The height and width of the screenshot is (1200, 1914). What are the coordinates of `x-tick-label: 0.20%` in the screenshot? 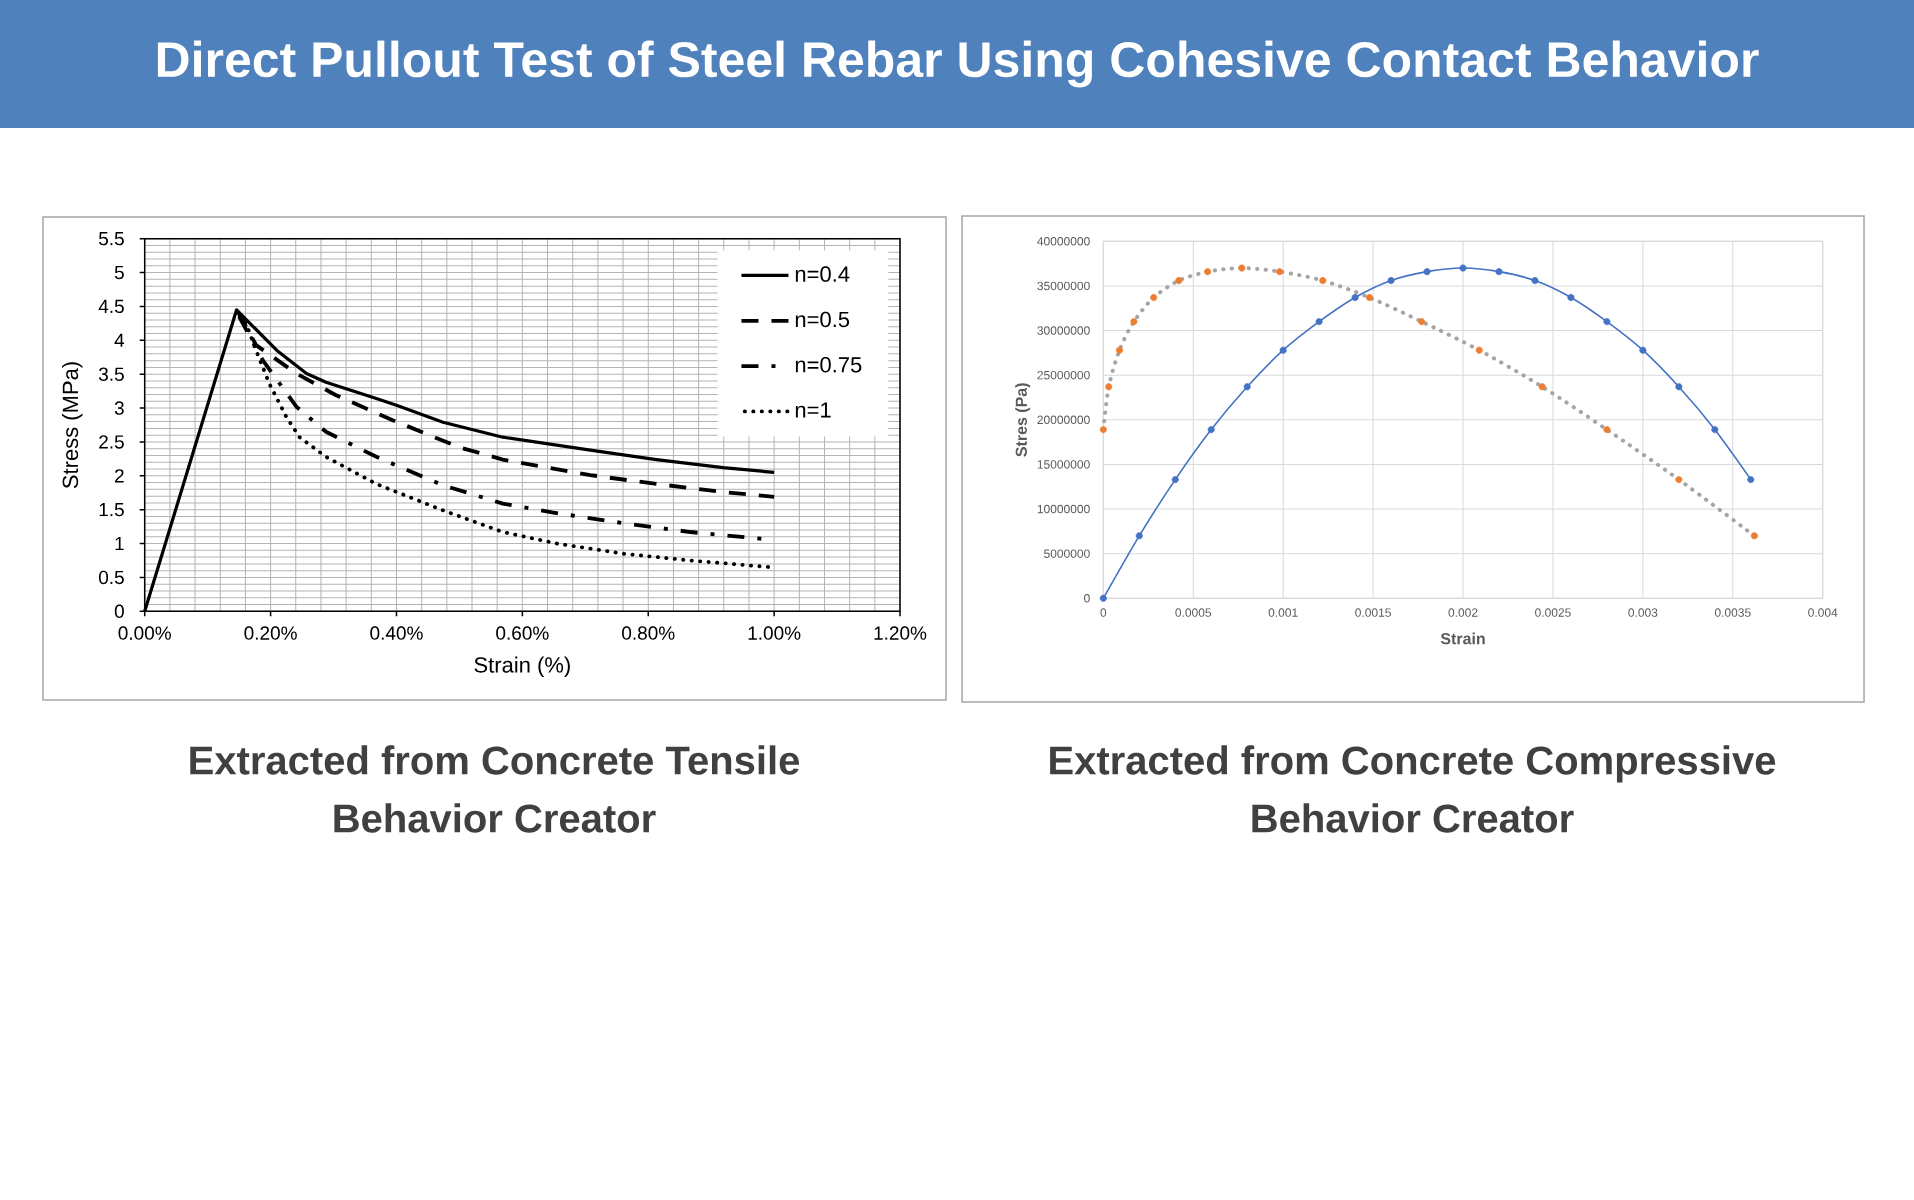 It's located at (270, 633).